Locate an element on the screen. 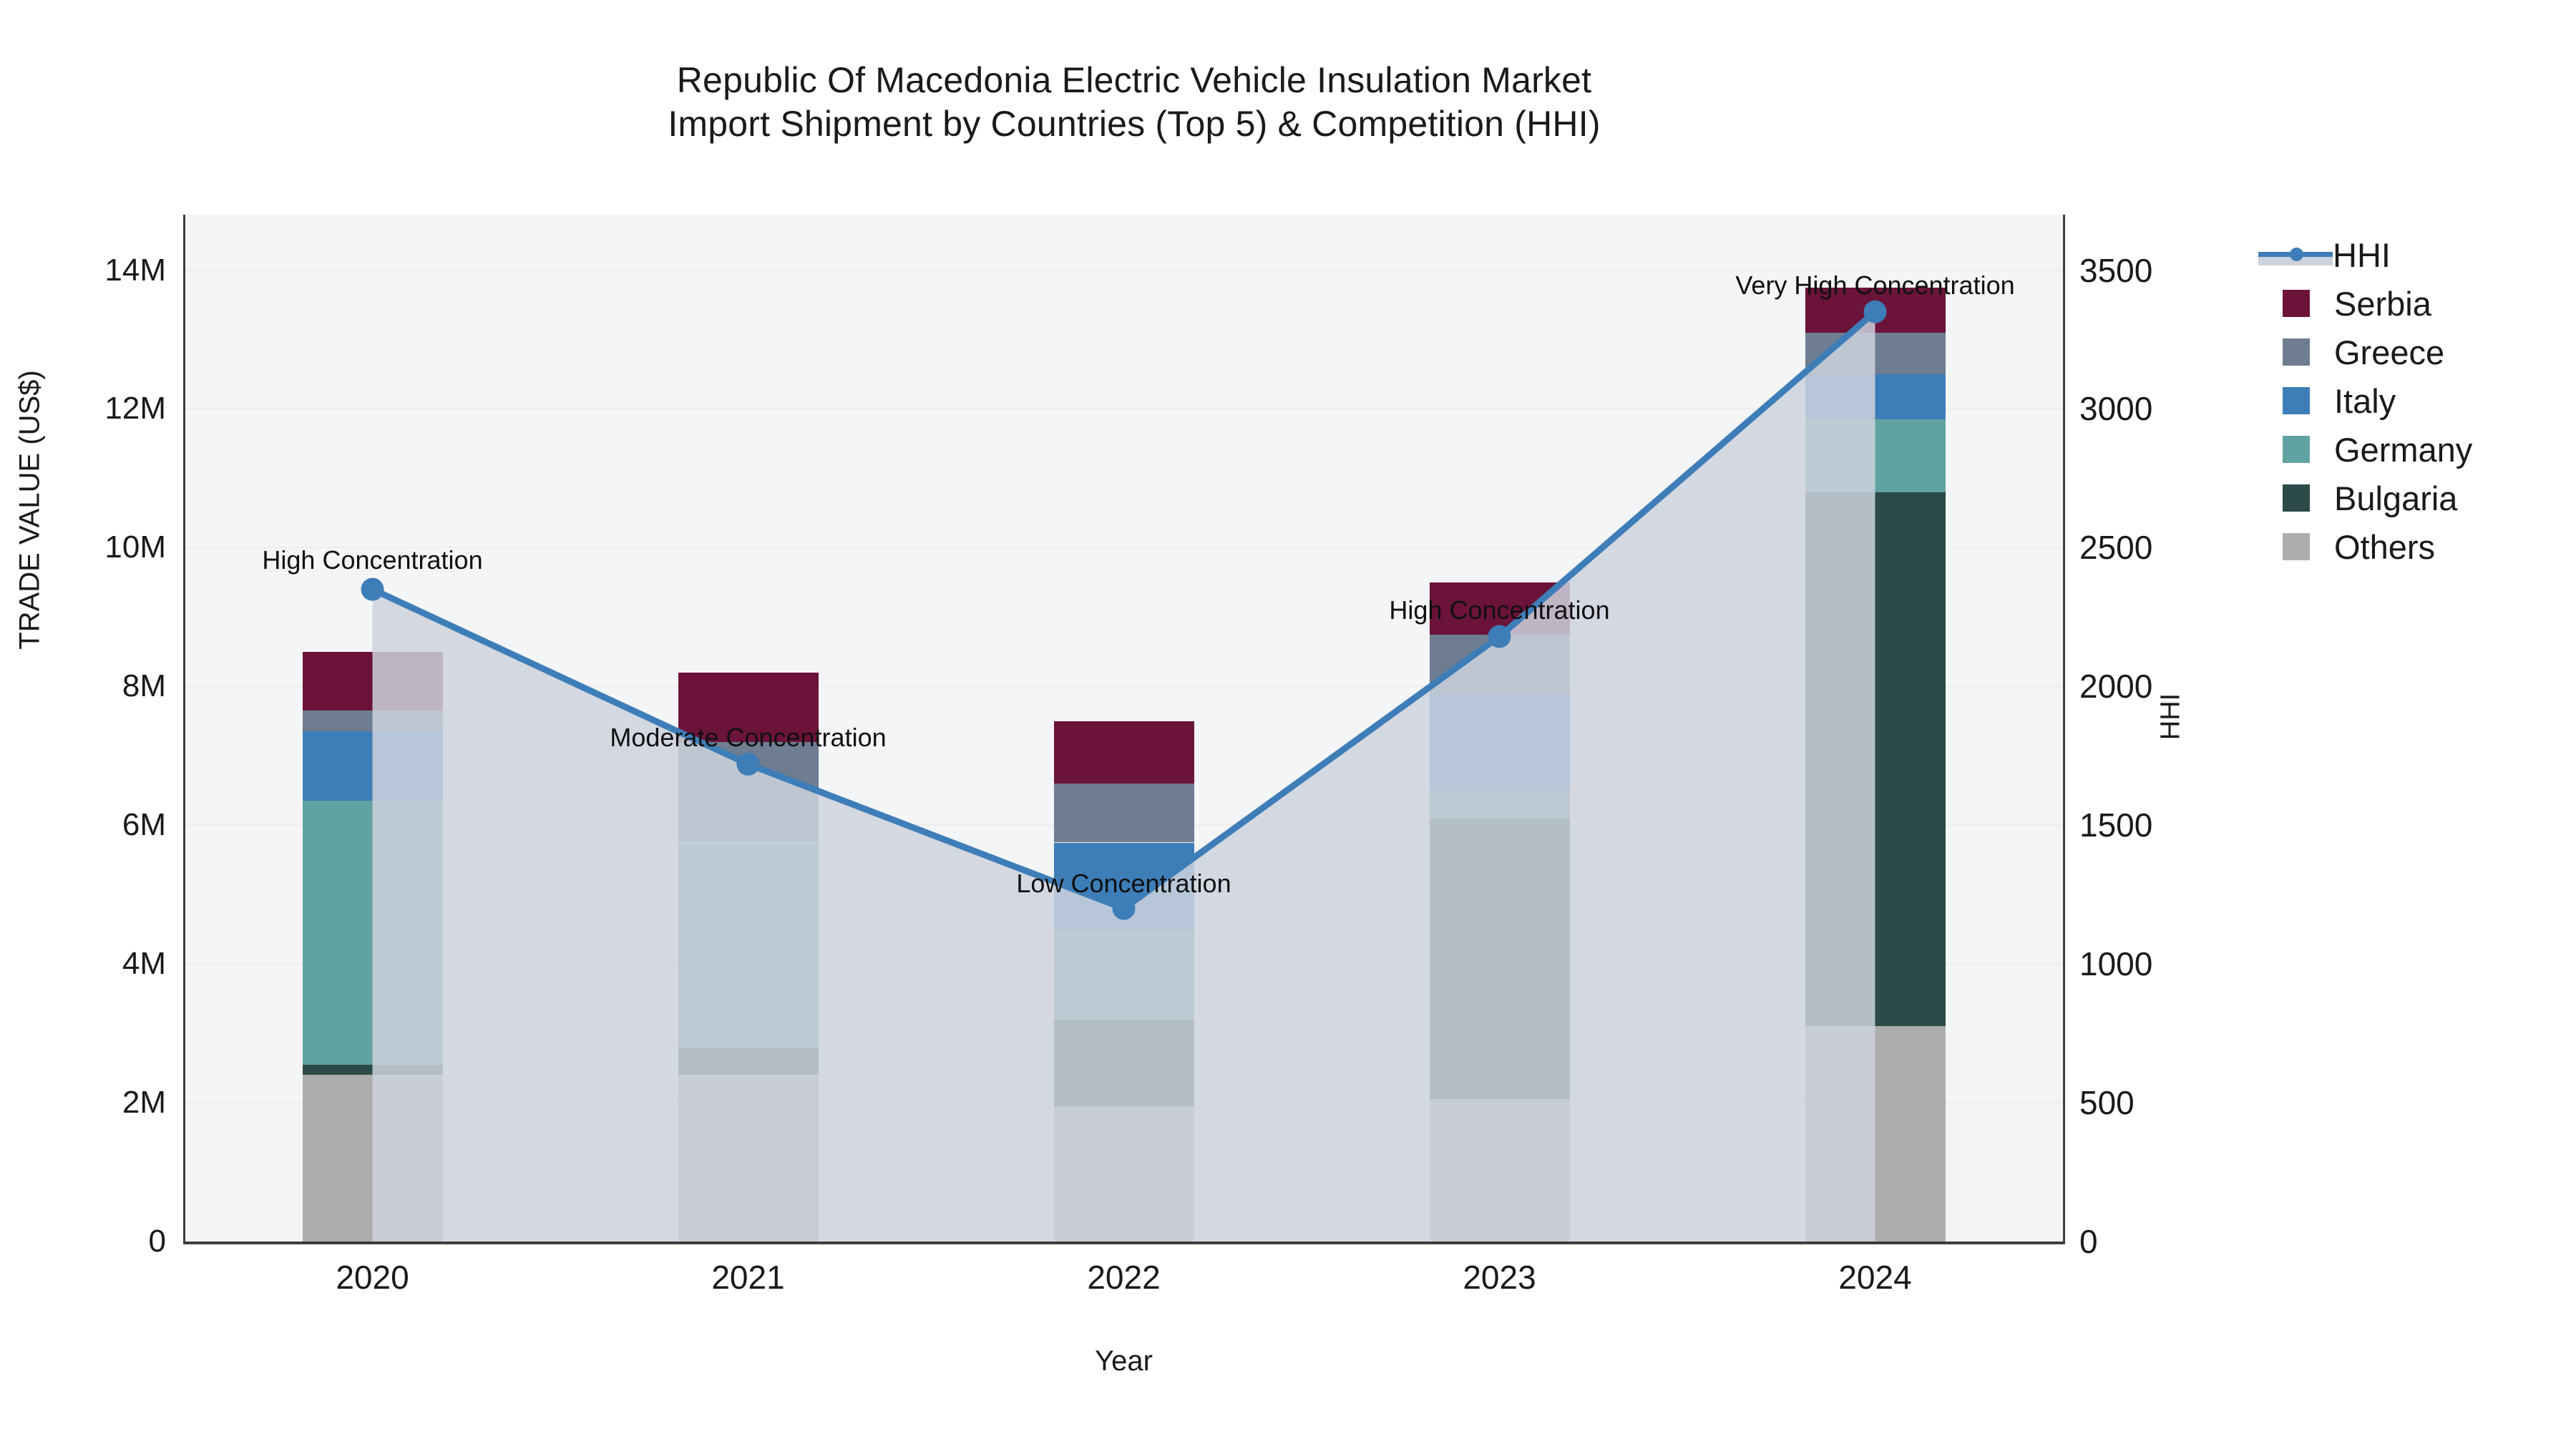 This screenshot has width=2576, height=1449. y-tick-right-label: 2000 is located at coordinates (2116, 687).